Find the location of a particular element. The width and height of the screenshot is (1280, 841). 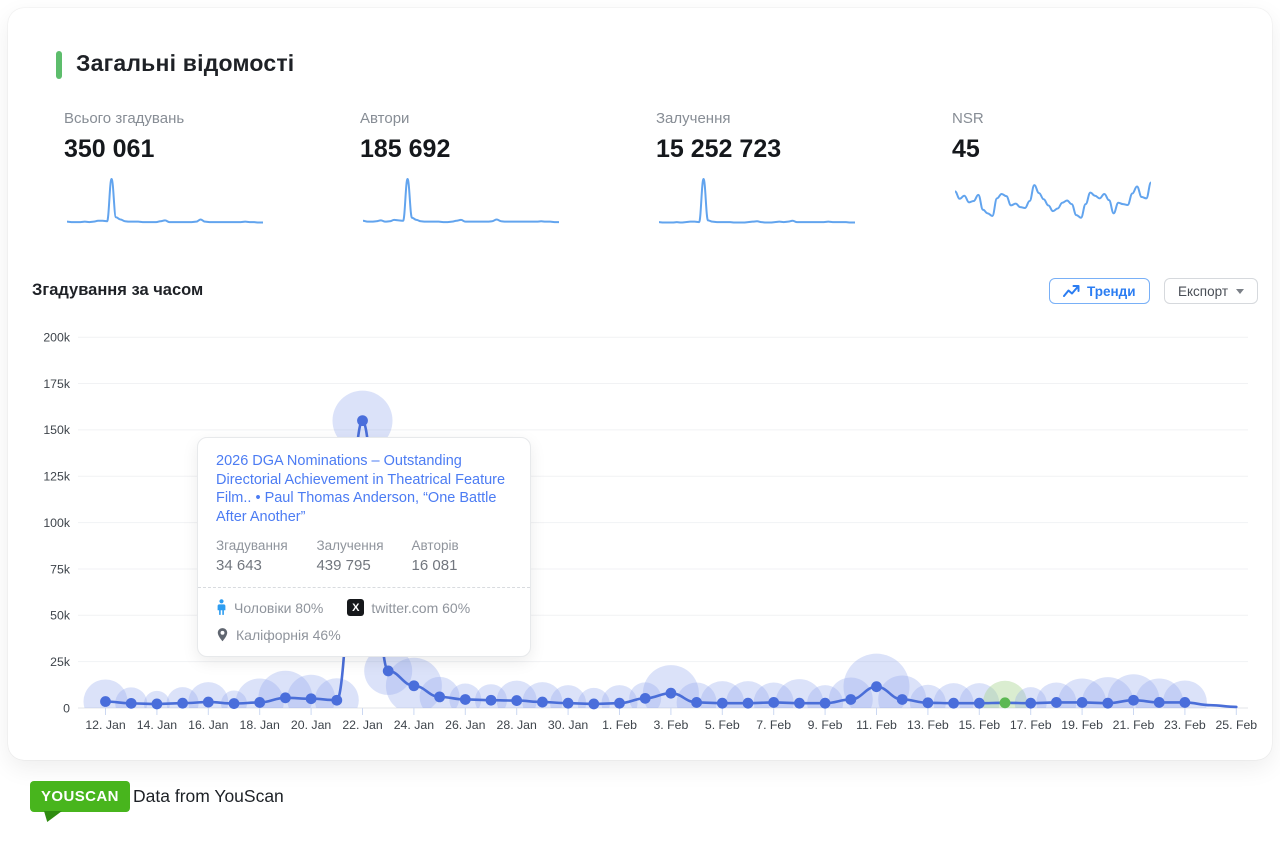

tooltip-divider is located at coordinates (364, 587).